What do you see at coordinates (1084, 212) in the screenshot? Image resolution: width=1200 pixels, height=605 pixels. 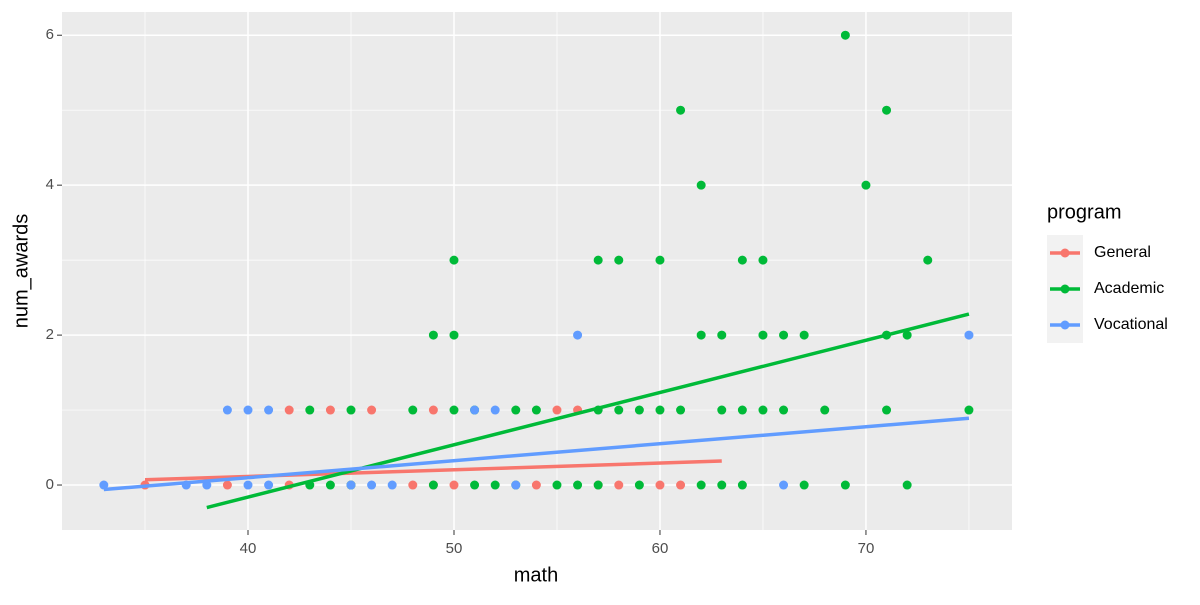 I see `legend-title: program` at bounding box center [1084, 212].